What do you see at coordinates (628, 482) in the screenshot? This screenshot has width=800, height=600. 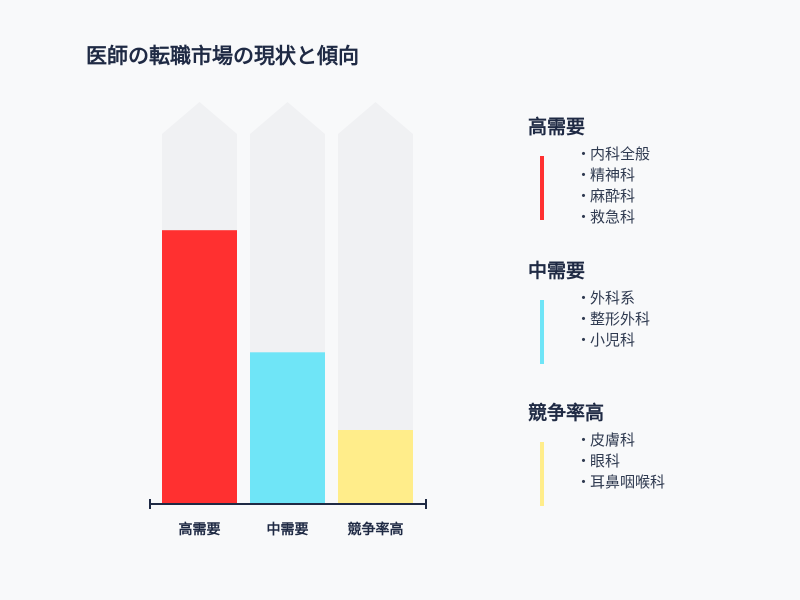 I see `legend-item-label: 耳鼻咽喉科` at bounding box center [628, 482].